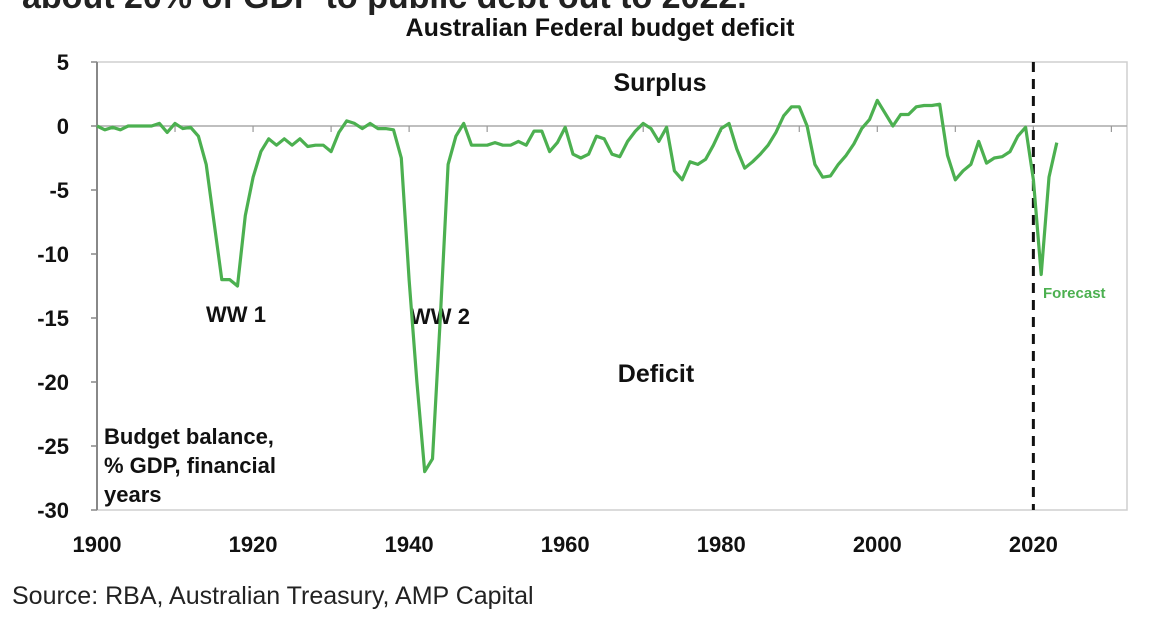 The height and width of the screenshot is (636, 1160). What do you see at coordinates (659, 83) in the screenshot?
I see `surplus-label: Surplus` at bounding box center [659, 83].